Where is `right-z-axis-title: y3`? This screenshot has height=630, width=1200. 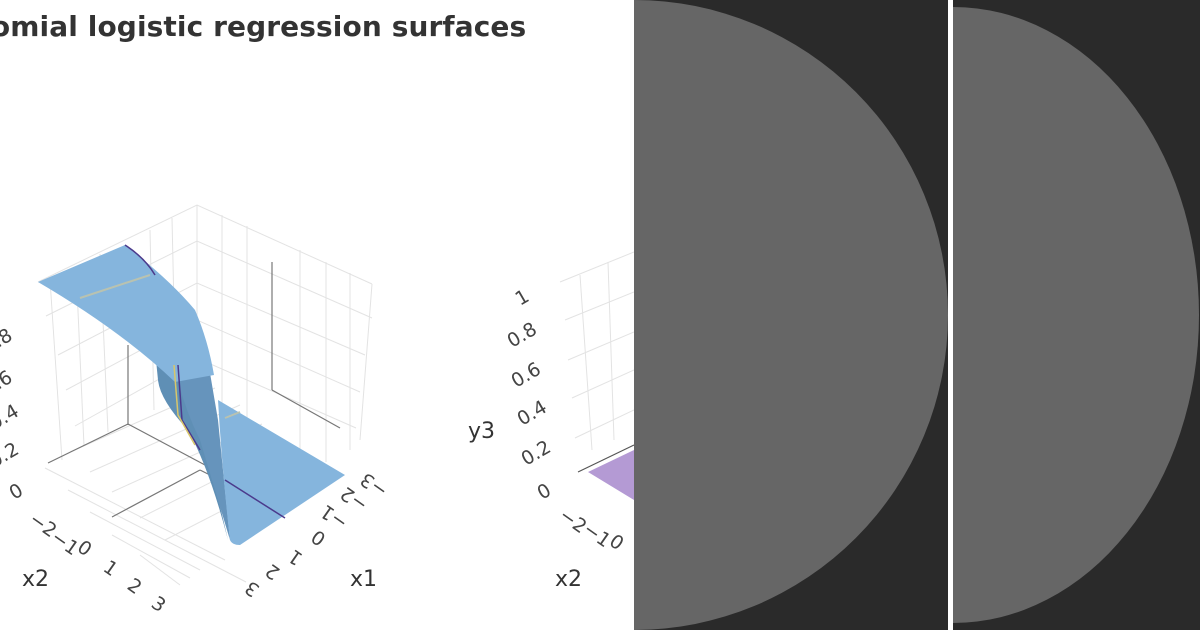
right-z-axis-title: y3 is located at coordinates (481, 431).